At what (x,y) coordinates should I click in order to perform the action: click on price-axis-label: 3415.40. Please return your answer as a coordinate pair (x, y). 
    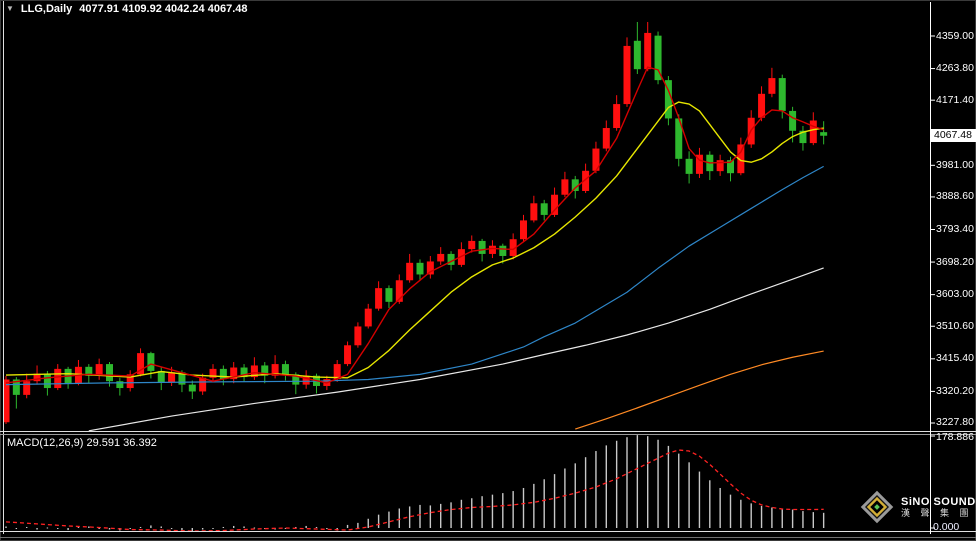
    Looking at the image, I should click on (955, 358).